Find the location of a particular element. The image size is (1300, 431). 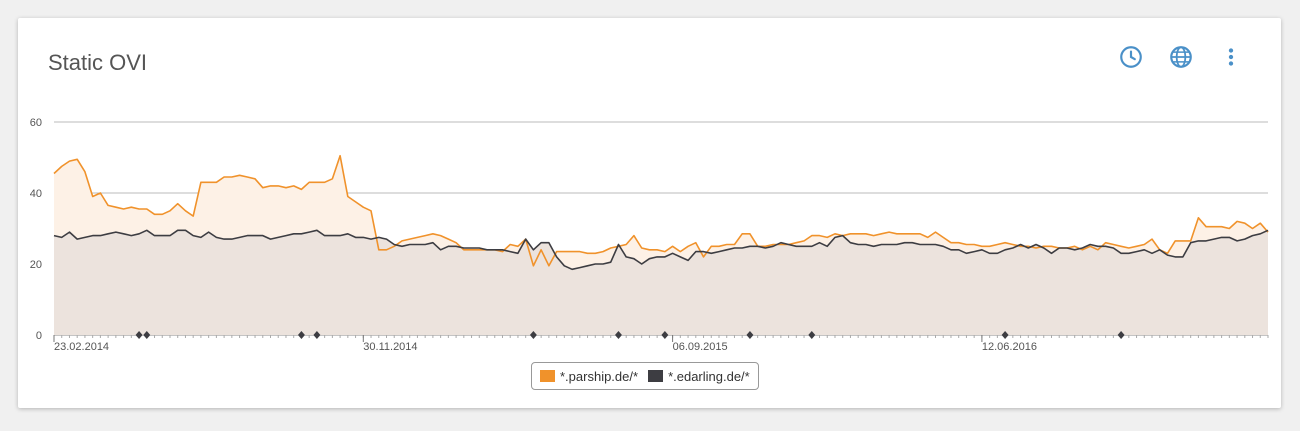

y-tick-label: 40 is located at coordinates (36, 194).